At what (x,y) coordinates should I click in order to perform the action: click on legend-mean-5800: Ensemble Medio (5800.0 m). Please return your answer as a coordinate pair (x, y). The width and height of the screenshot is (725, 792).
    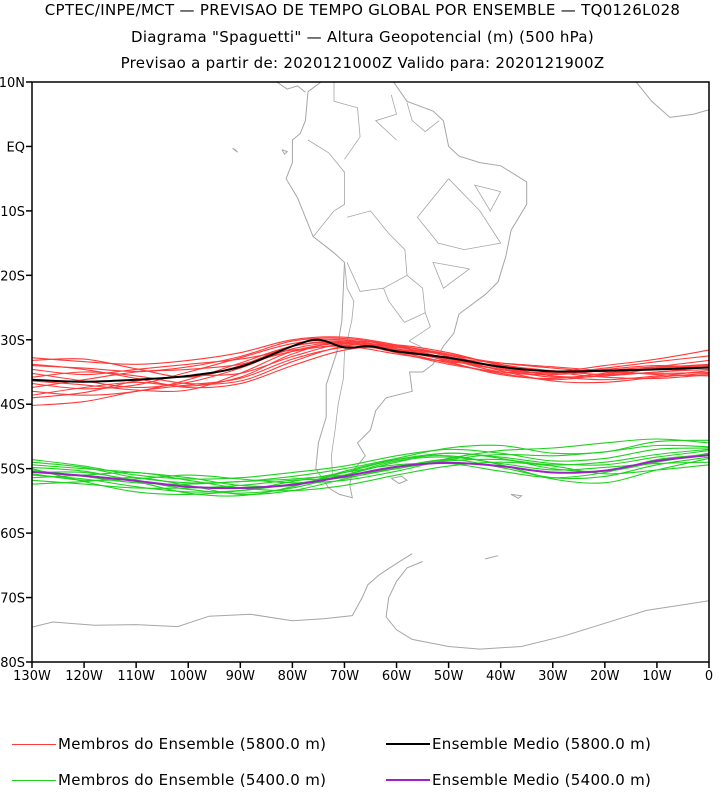
    Looking at the image, I should click on (518, 744).